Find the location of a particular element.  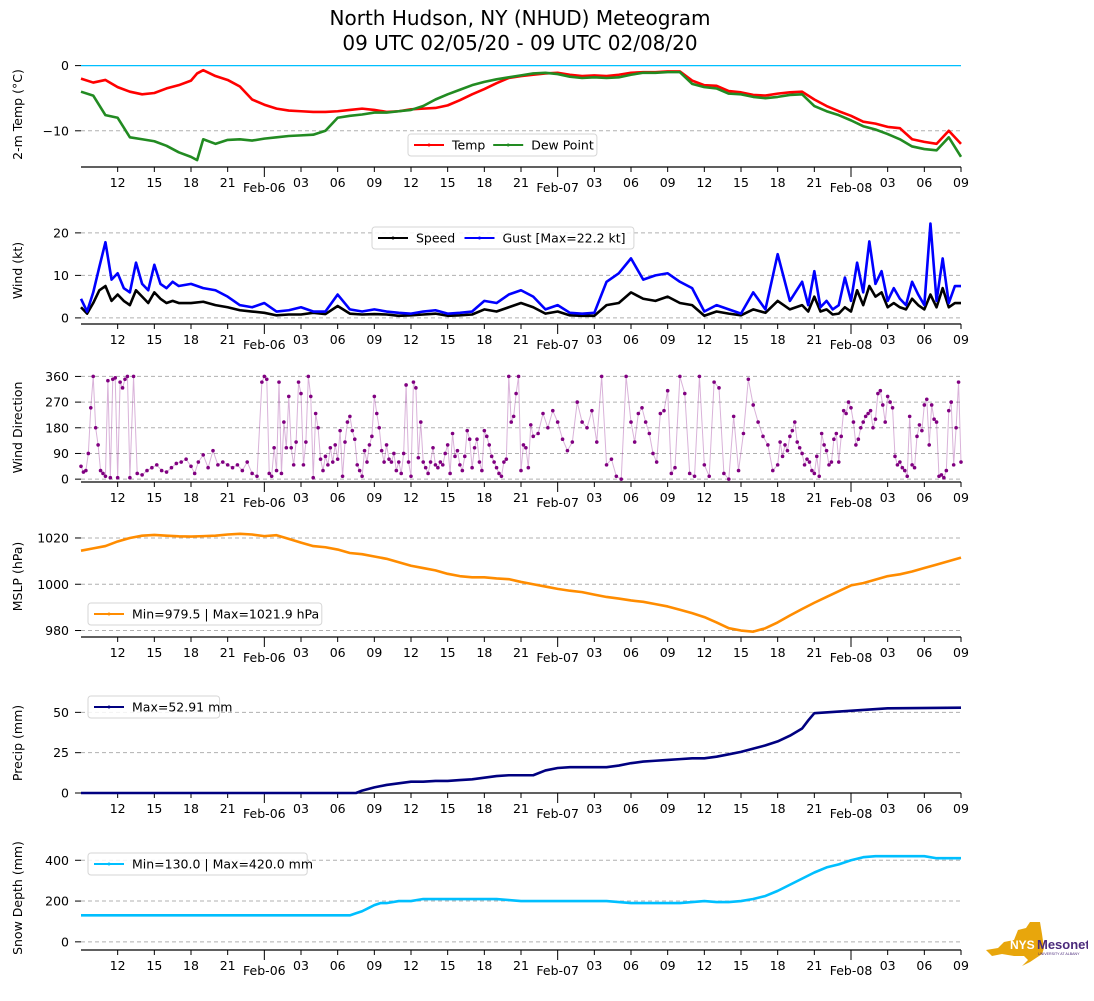

precip-xtick-label: 12 is located at coordinates (704, 808).